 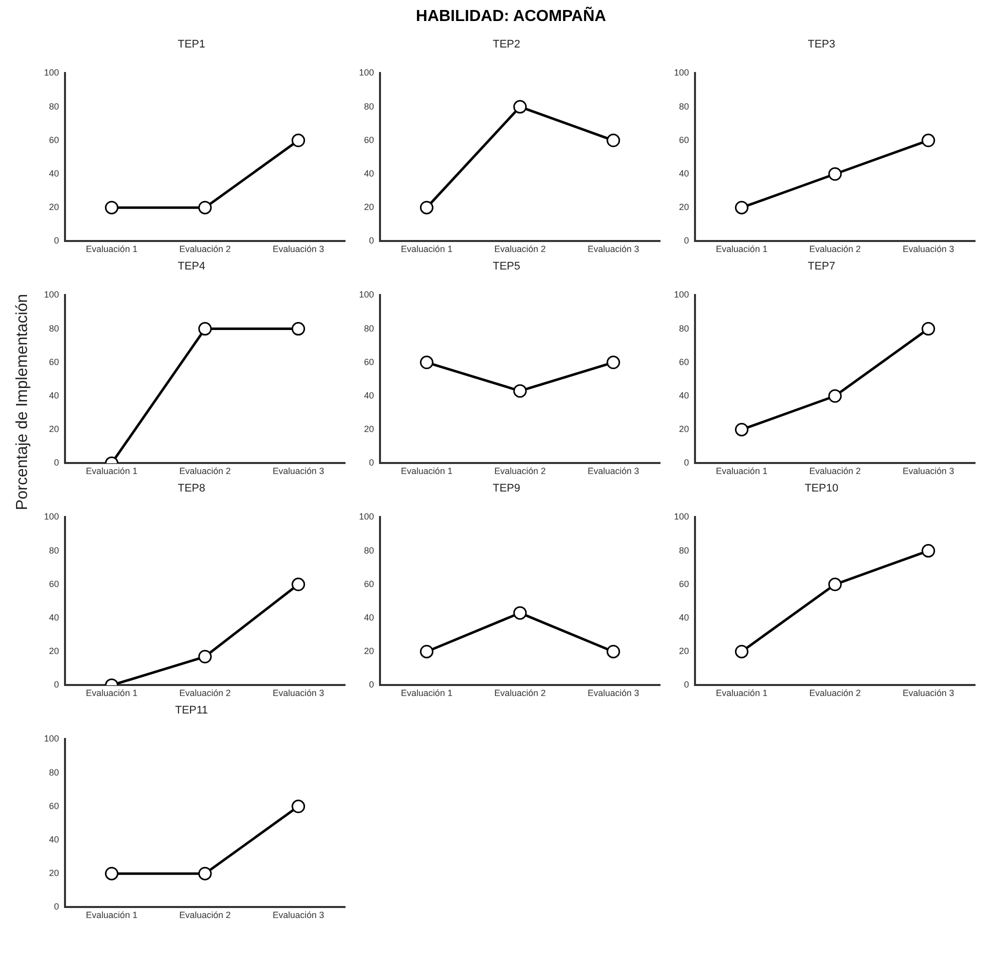 I want to click on chart-title: TEP7, so click(x=822, y=266).